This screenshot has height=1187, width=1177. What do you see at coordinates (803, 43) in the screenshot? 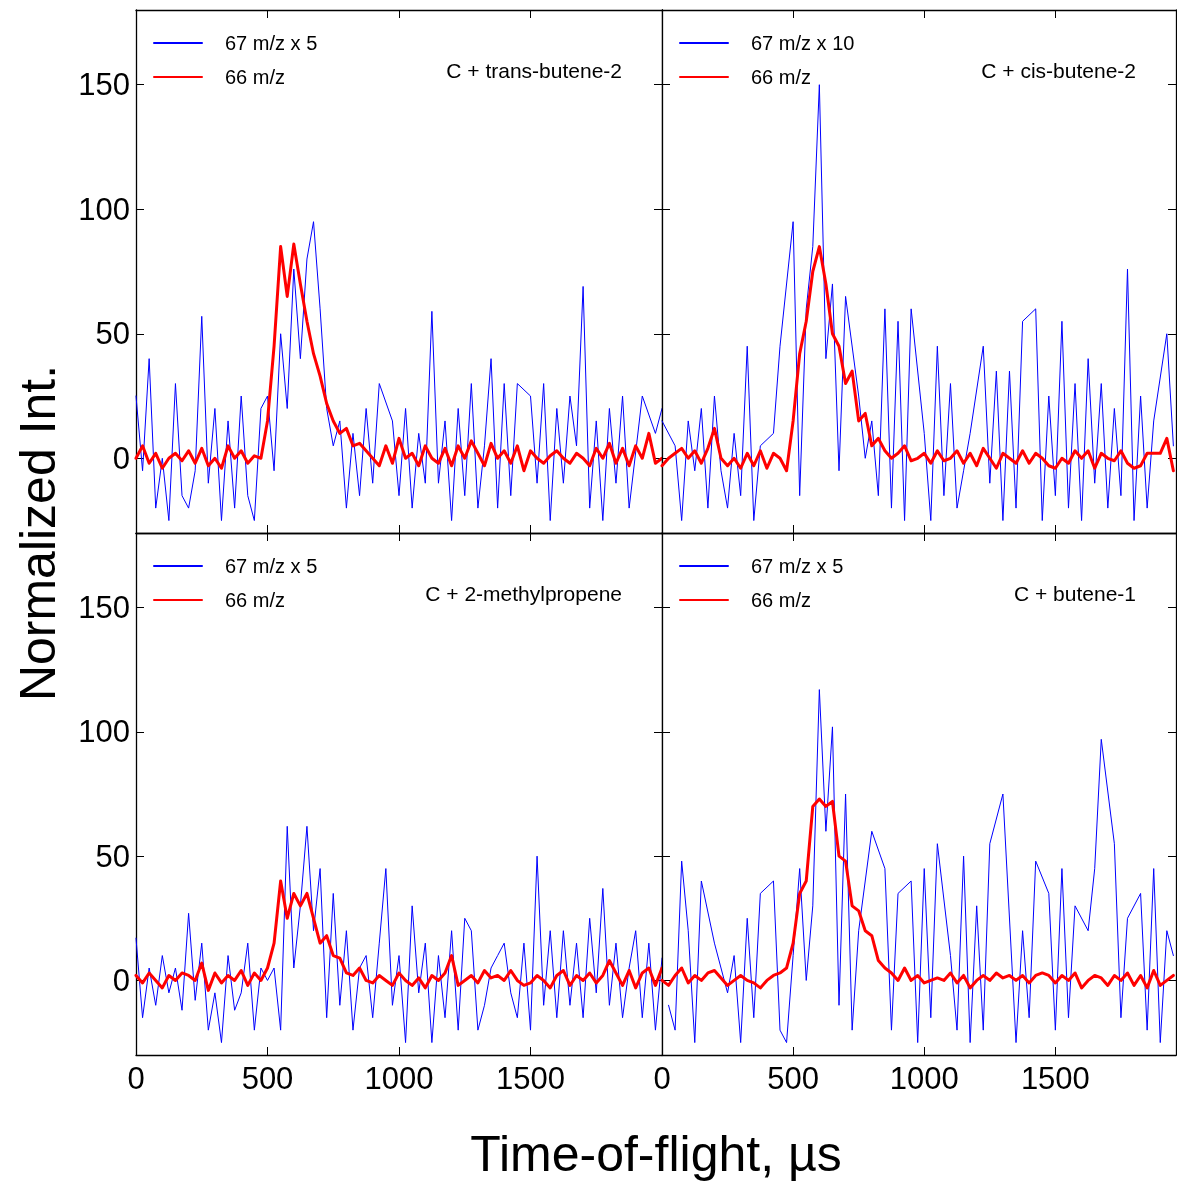
I see `legend-label: 67 m/z x 10` at bounding box center [803, 43].